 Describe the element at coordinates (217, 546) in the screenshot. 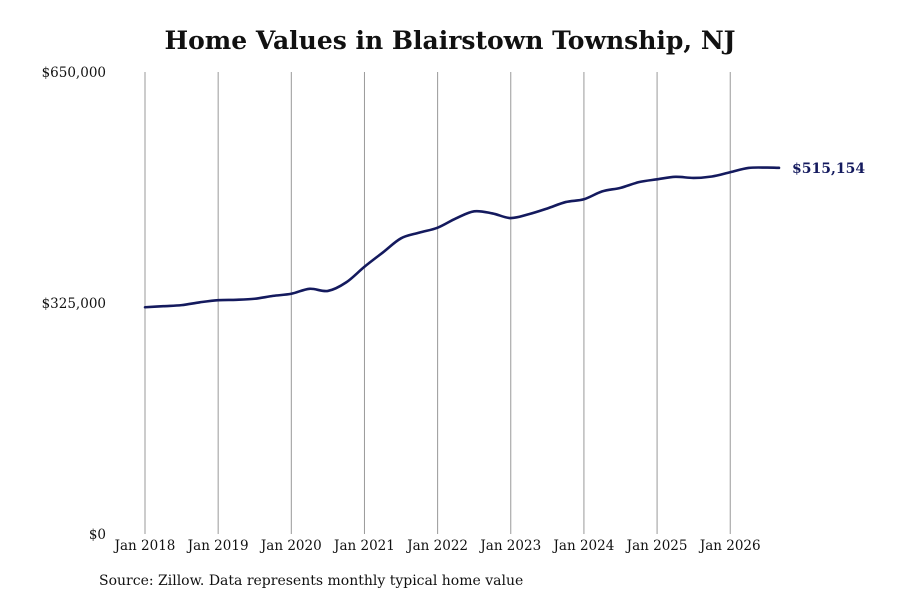

I see `x-tick-label: Jan 2019` at that location.